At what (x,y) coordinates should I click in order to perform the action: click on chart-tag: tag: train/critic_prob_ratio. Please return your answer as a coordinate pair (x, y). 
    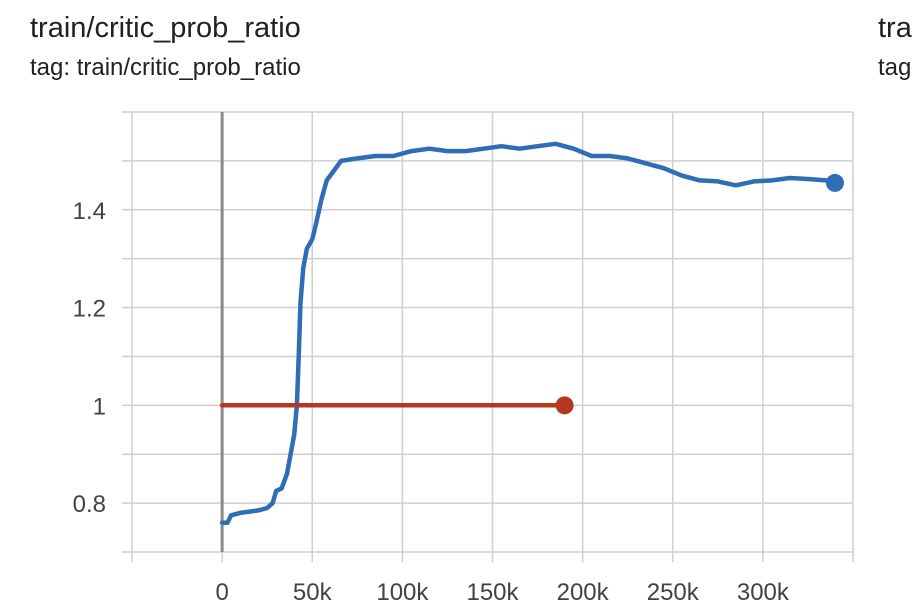
    Looking at the image, I should click on (165, 67).